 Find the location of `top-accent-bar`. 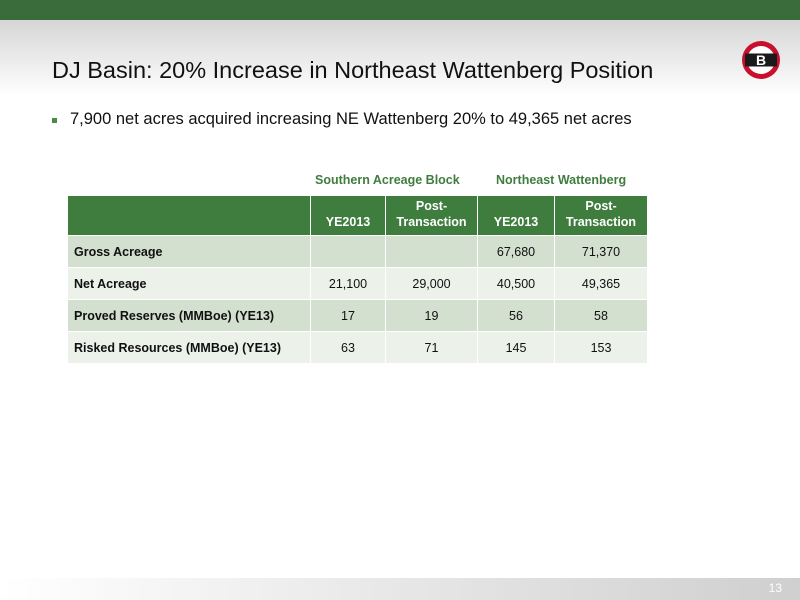

top-accent-bar is located at coordinates (400, 10).